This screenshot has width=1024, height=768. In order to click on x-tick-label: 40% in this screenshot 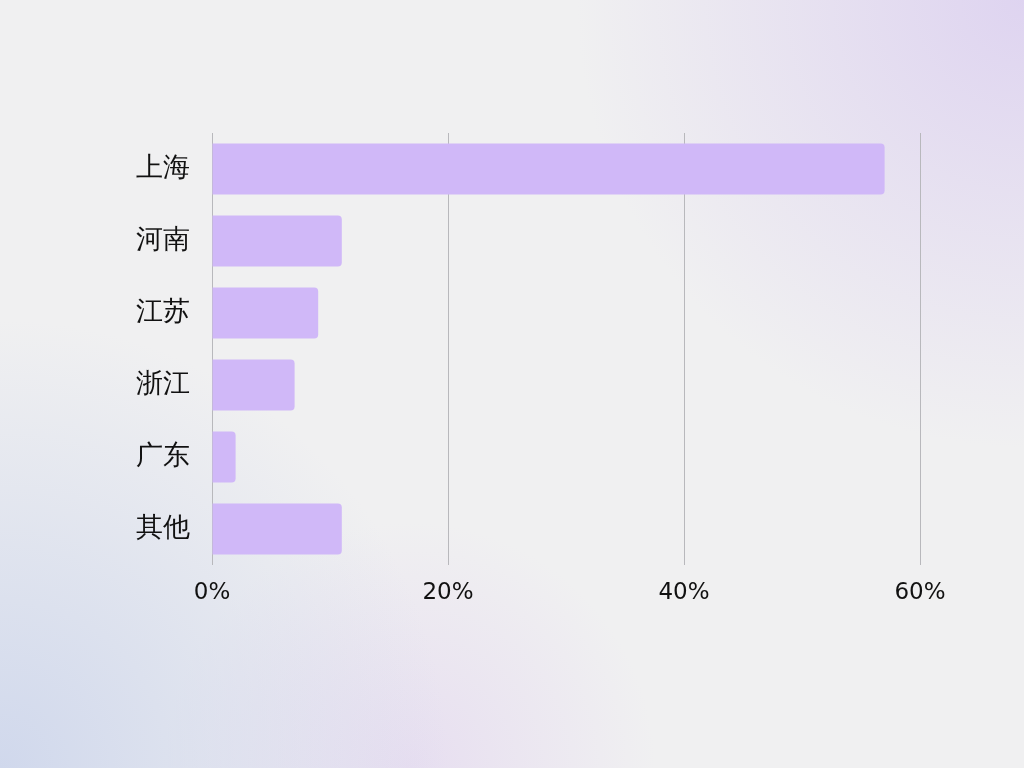, I will do `click(684, 590)`.